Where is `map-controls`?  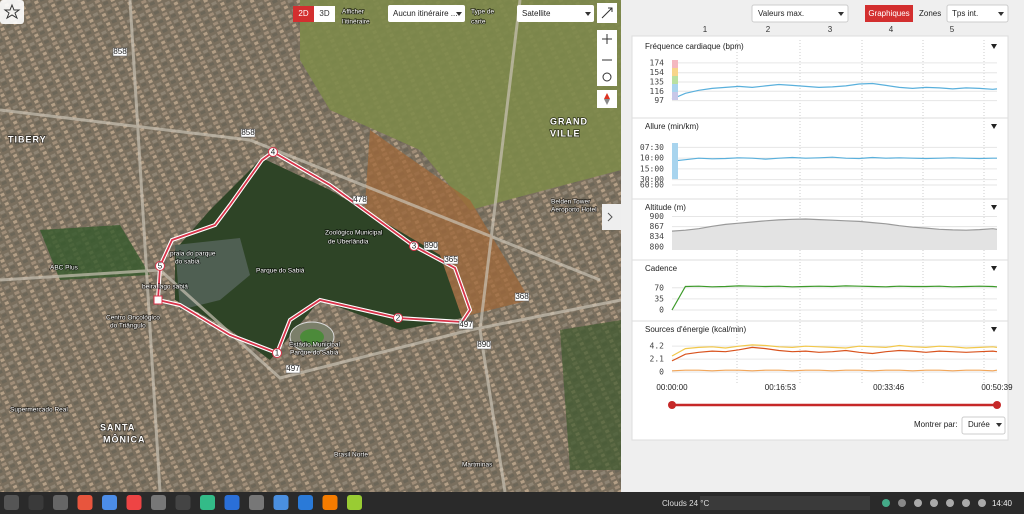
map-controls is located at coordinates (443, 13).